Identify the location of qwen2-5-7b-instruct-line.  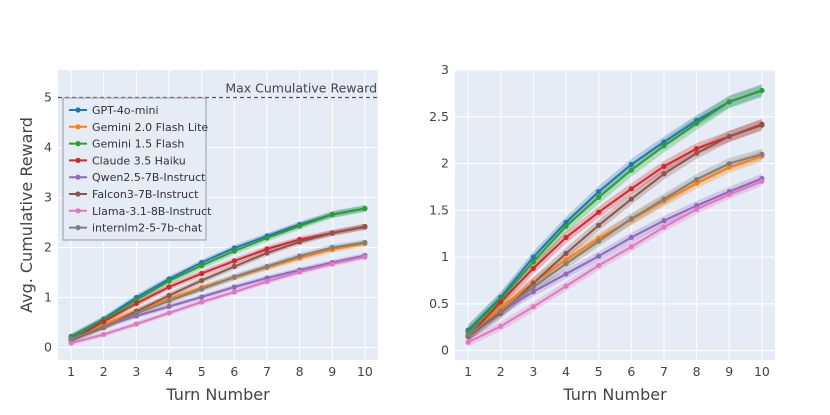
(218, 297).